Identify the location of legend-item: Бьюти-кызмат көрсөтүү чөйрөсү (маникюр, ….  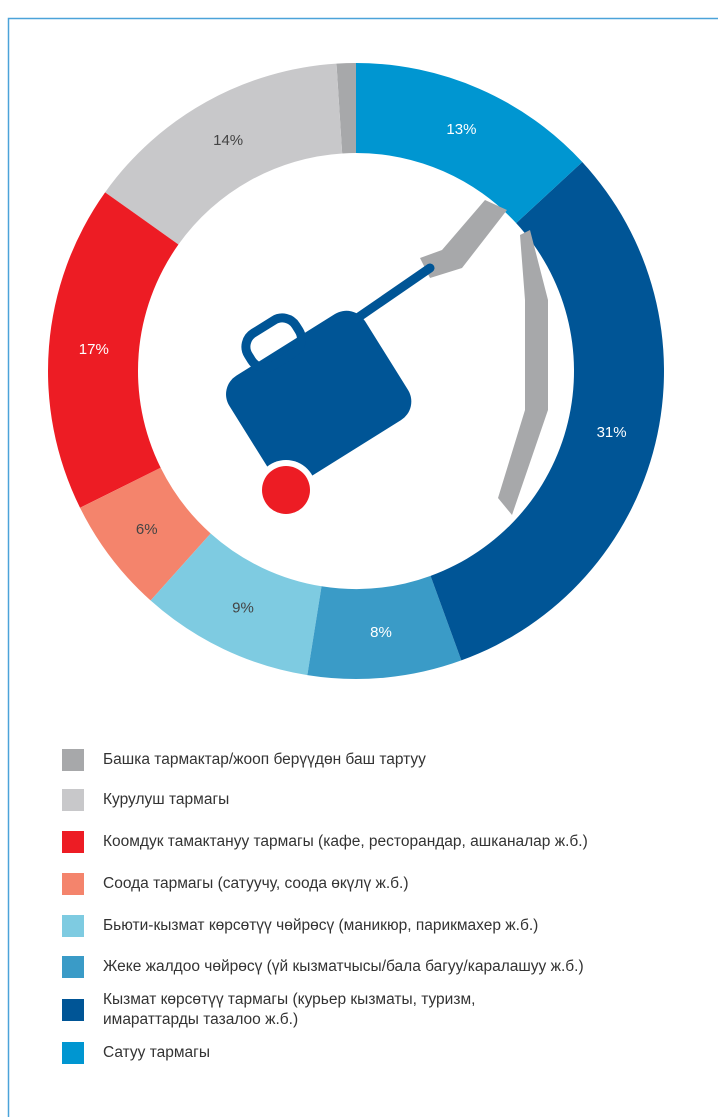
(300, 926).